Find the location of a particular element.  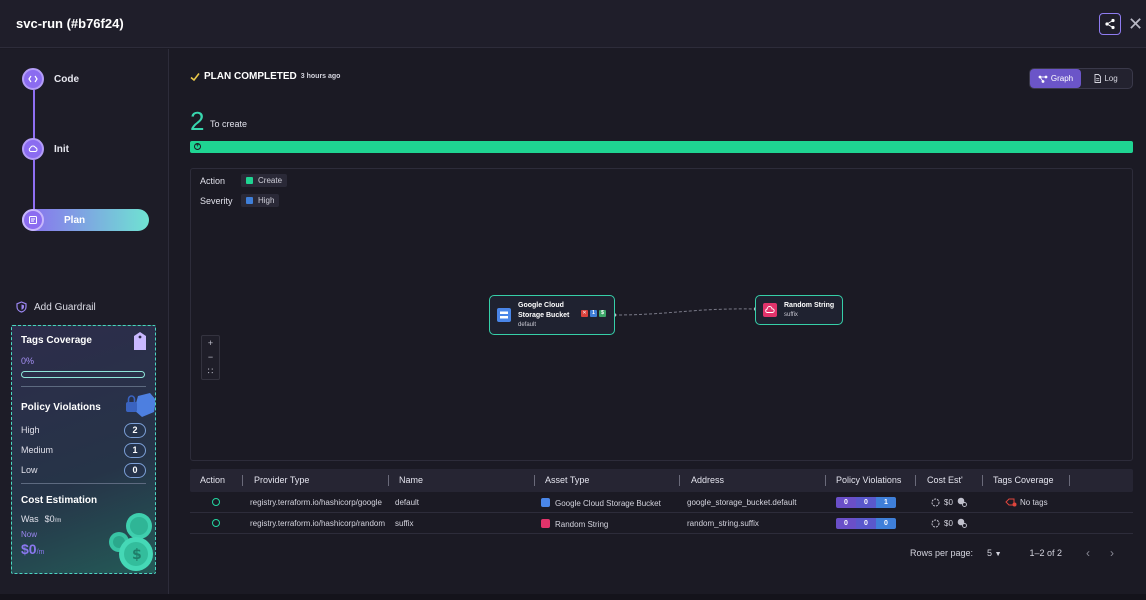

share-button is located at coordinates (1110, 24).